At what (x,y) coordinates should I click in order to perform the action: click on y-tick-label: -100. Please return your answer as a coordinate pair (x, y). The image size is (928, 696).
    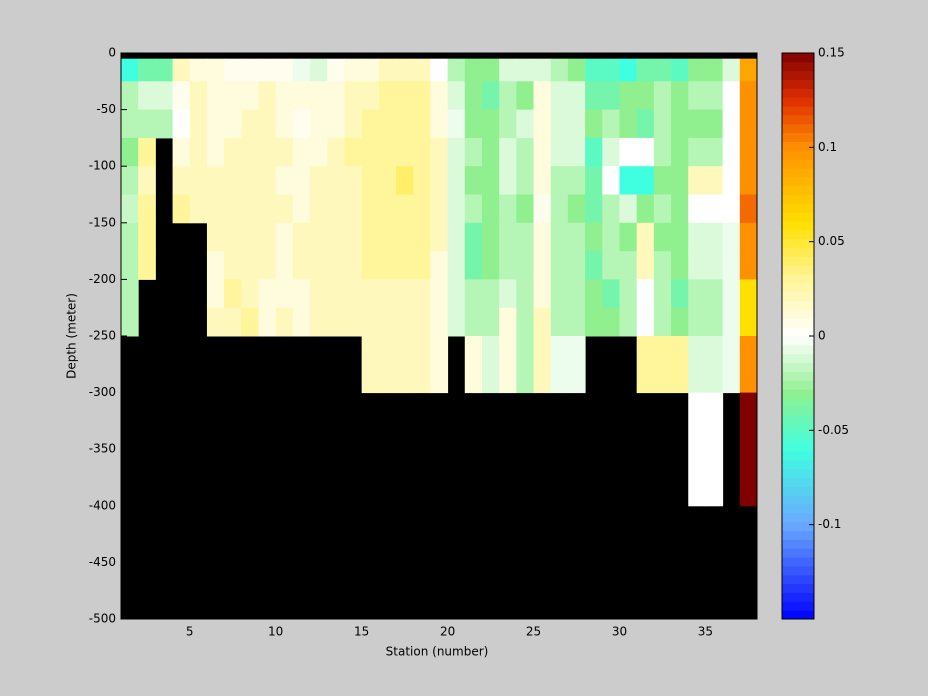
    Looking at the image, I should click on (102, 166).